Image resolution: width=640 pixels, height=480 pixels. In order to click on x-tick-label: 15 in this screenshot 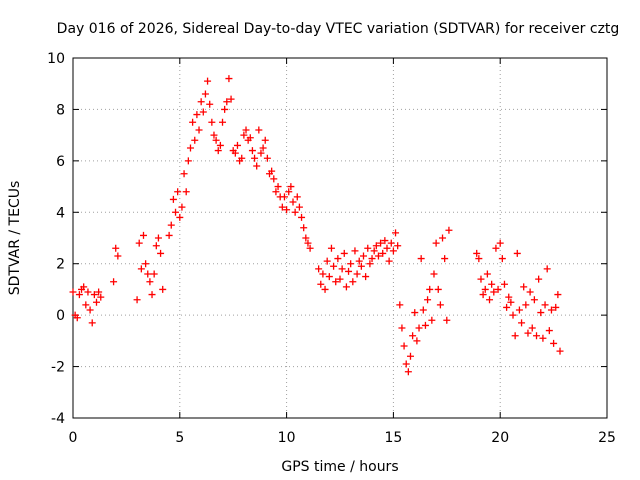, I will do `click(393, 438)`.